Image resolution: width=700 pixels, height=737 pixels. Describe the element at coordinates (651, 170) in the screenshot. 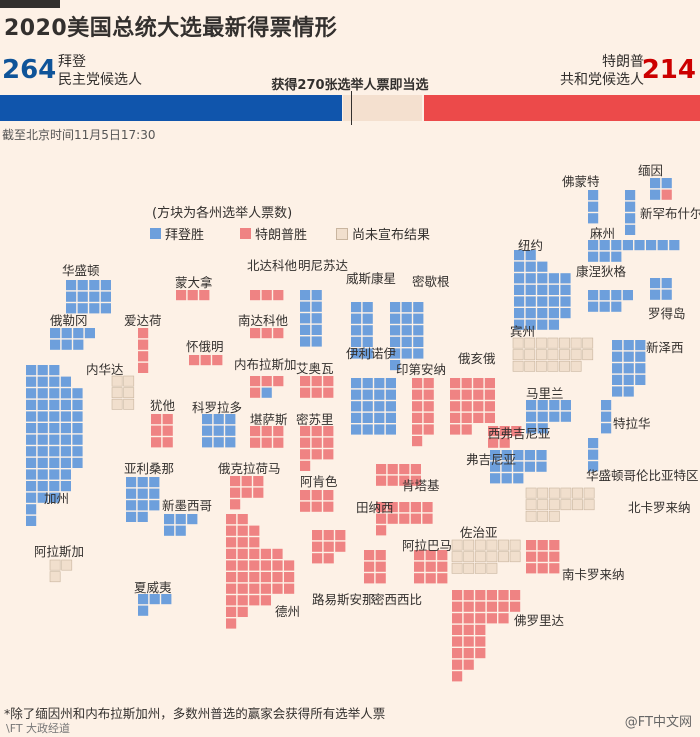

I see `state-label: 缅因` at that location.